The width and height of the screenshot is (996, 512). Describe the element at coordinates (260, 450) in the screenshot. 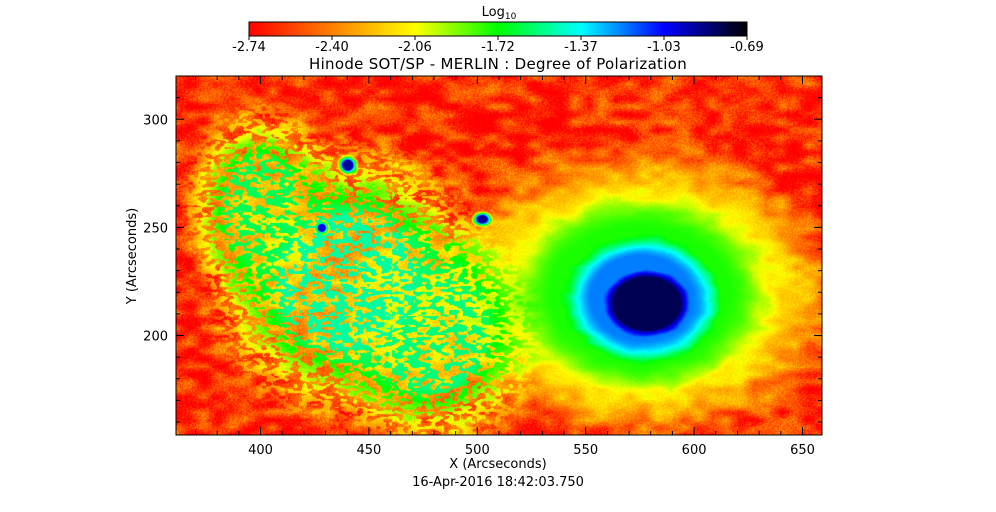

I see `x-tick-label: 400` at that location.